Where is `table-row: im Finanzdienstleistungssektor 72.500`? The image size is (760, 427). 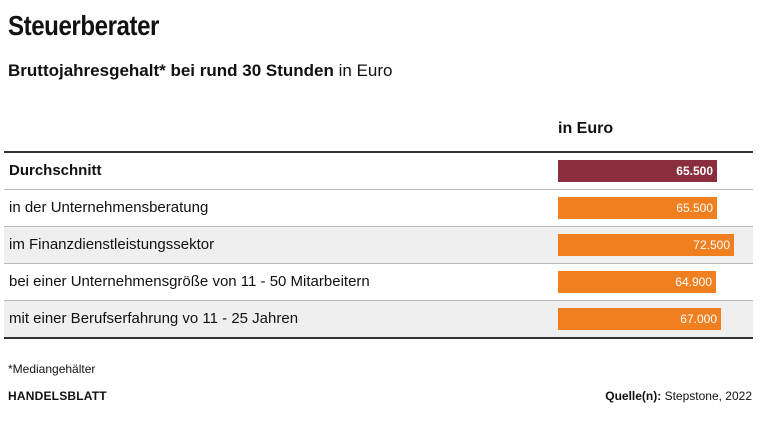 table-row: im Finanzdienstleistungssektor 72.500 is located at coordinates (378, 245).